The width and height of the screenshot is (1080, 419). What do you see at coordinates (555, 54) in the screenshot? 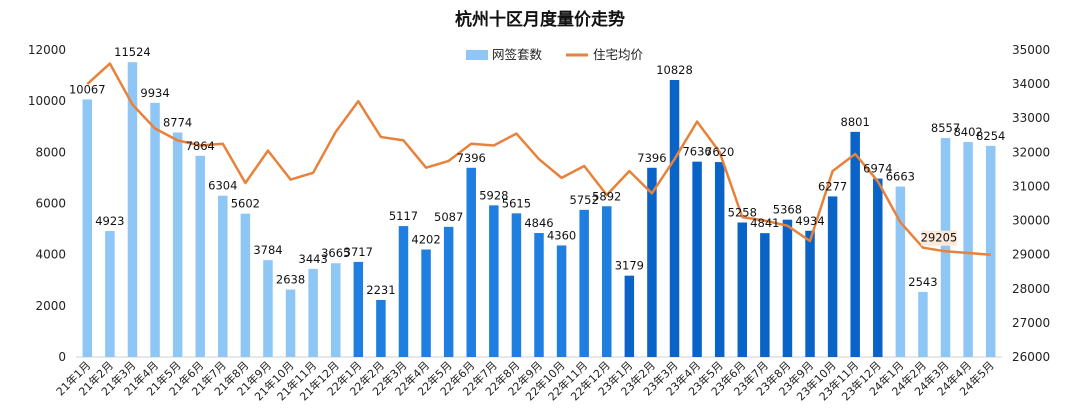
I see `legend: 网签套数 住宅均价` at bounding box center [555, 54].